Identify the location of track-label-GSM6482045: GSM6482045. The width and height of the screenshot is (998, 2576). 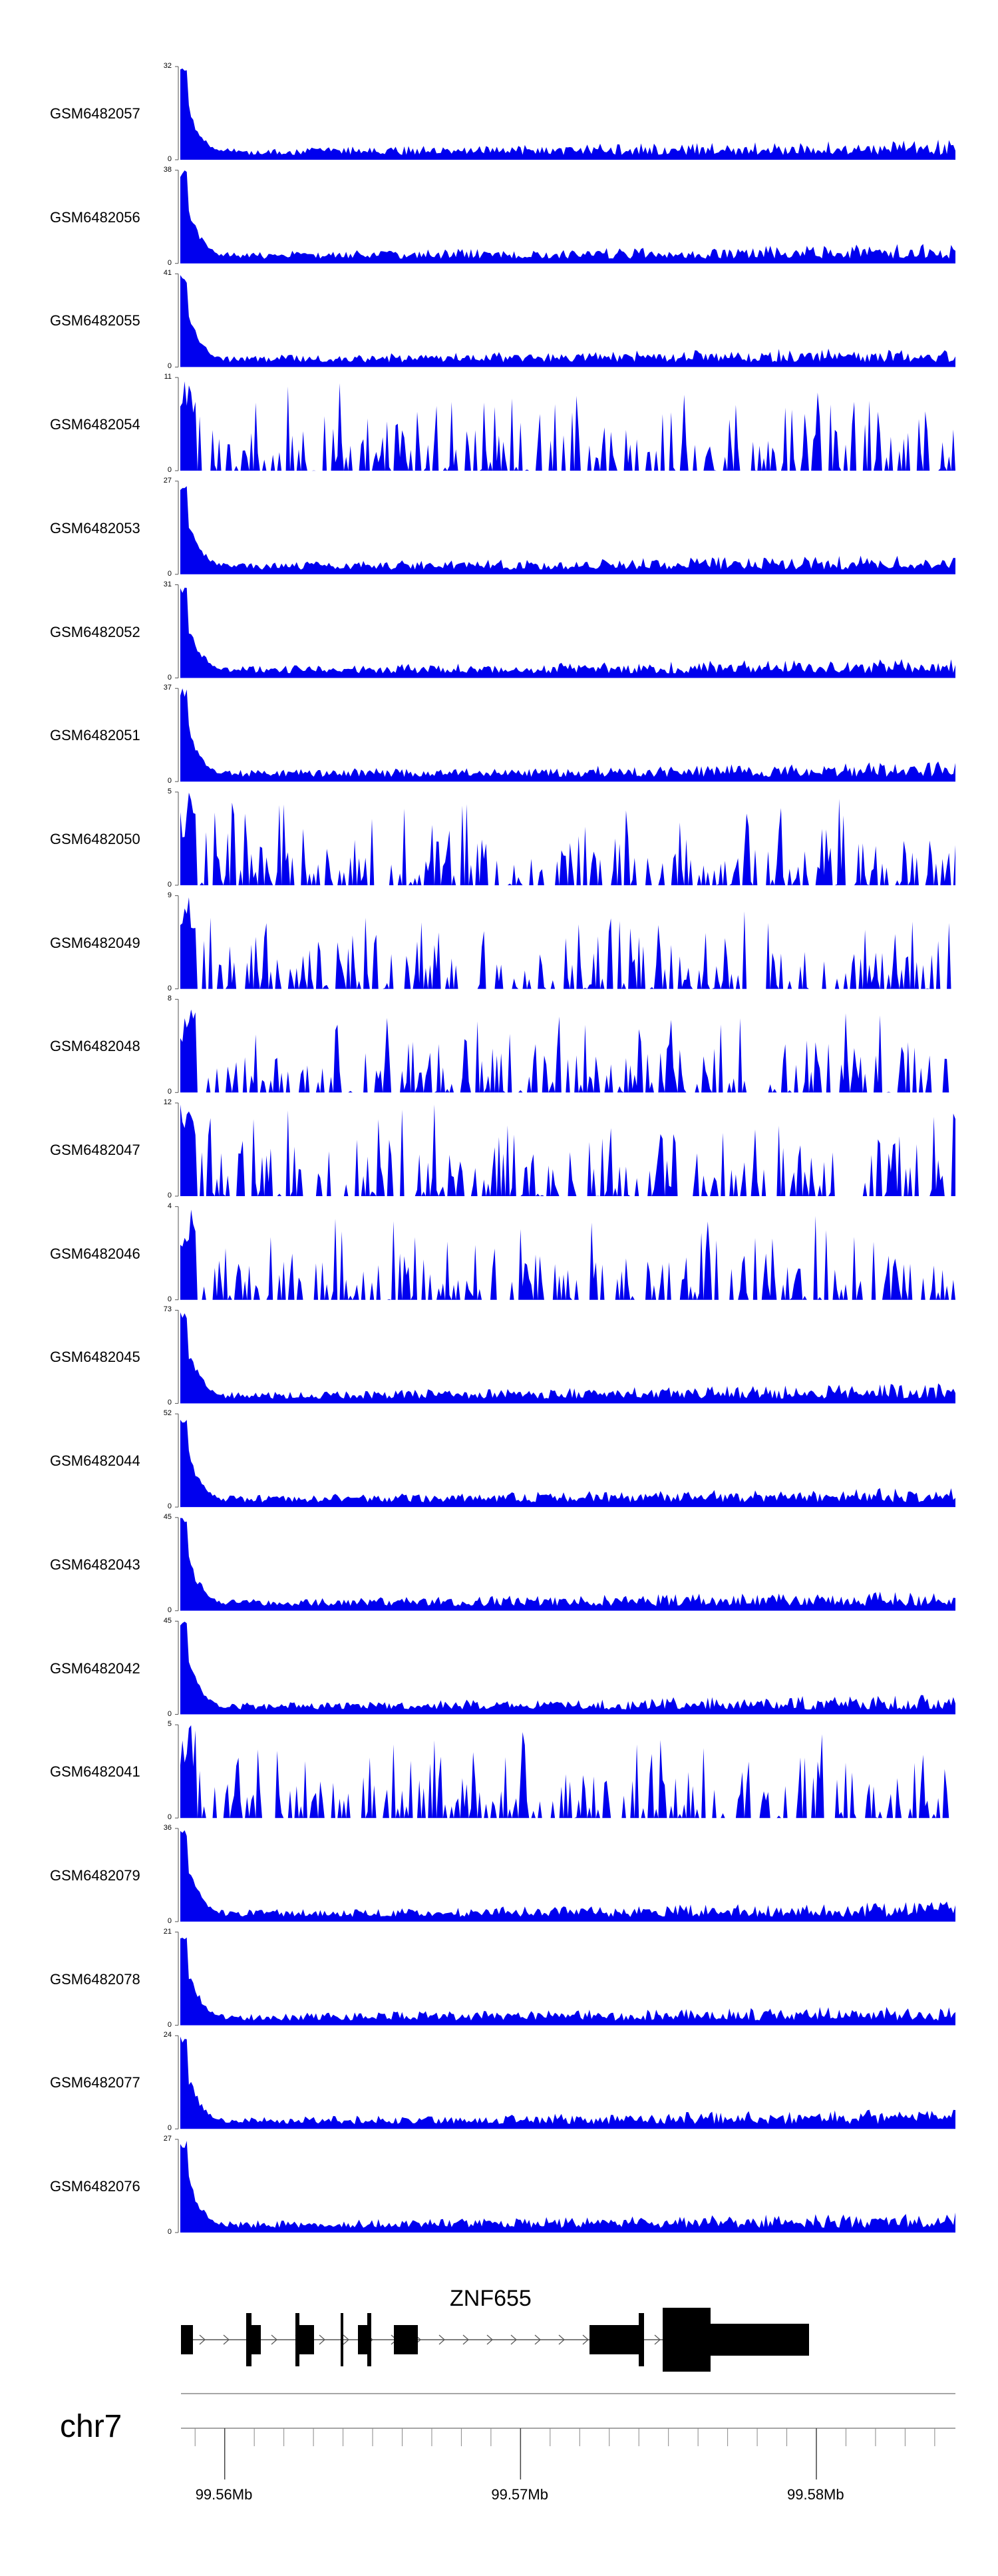
(95, 1357).